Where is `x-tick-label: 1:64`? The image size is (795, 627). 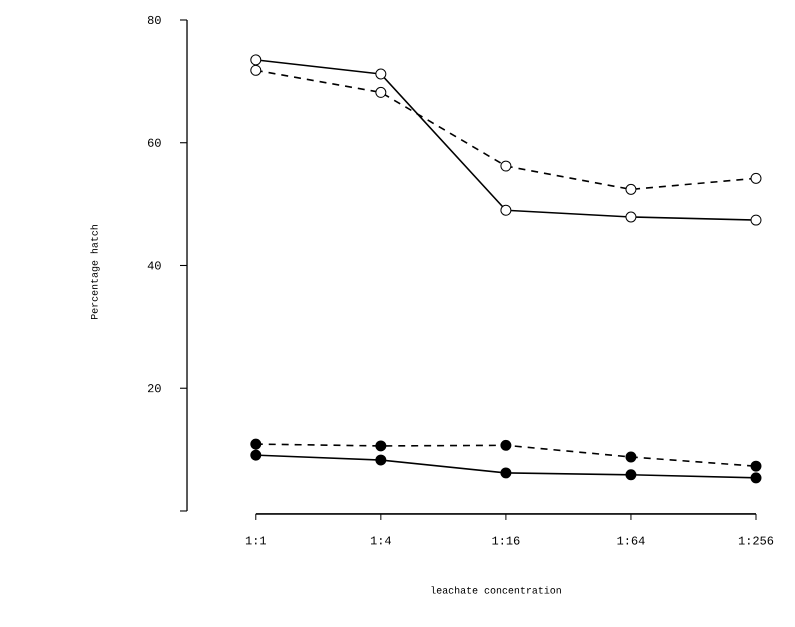
x-tick-label: 1:64 is located at coordinates (631, 540).